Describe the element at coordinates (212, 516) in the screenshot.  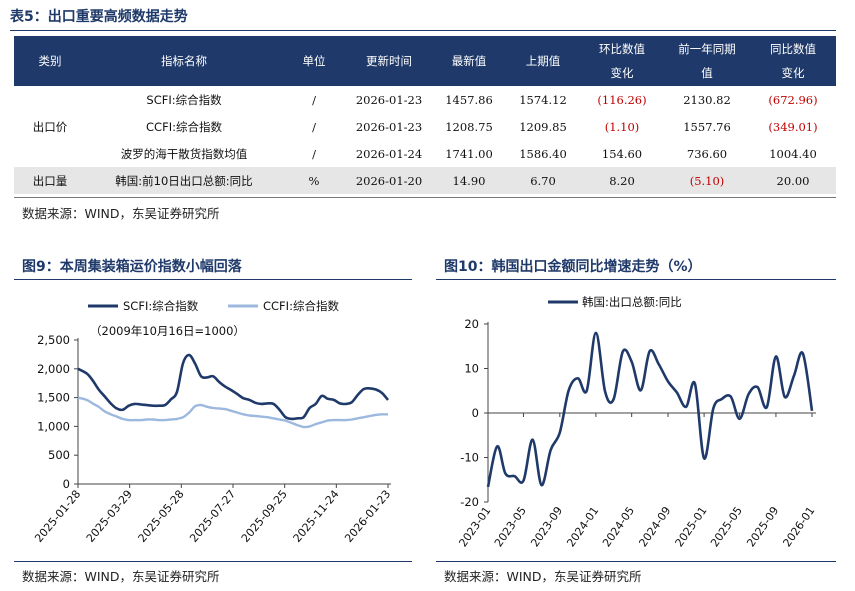
I see `x-tick-label: 2025-07-27` at that location.